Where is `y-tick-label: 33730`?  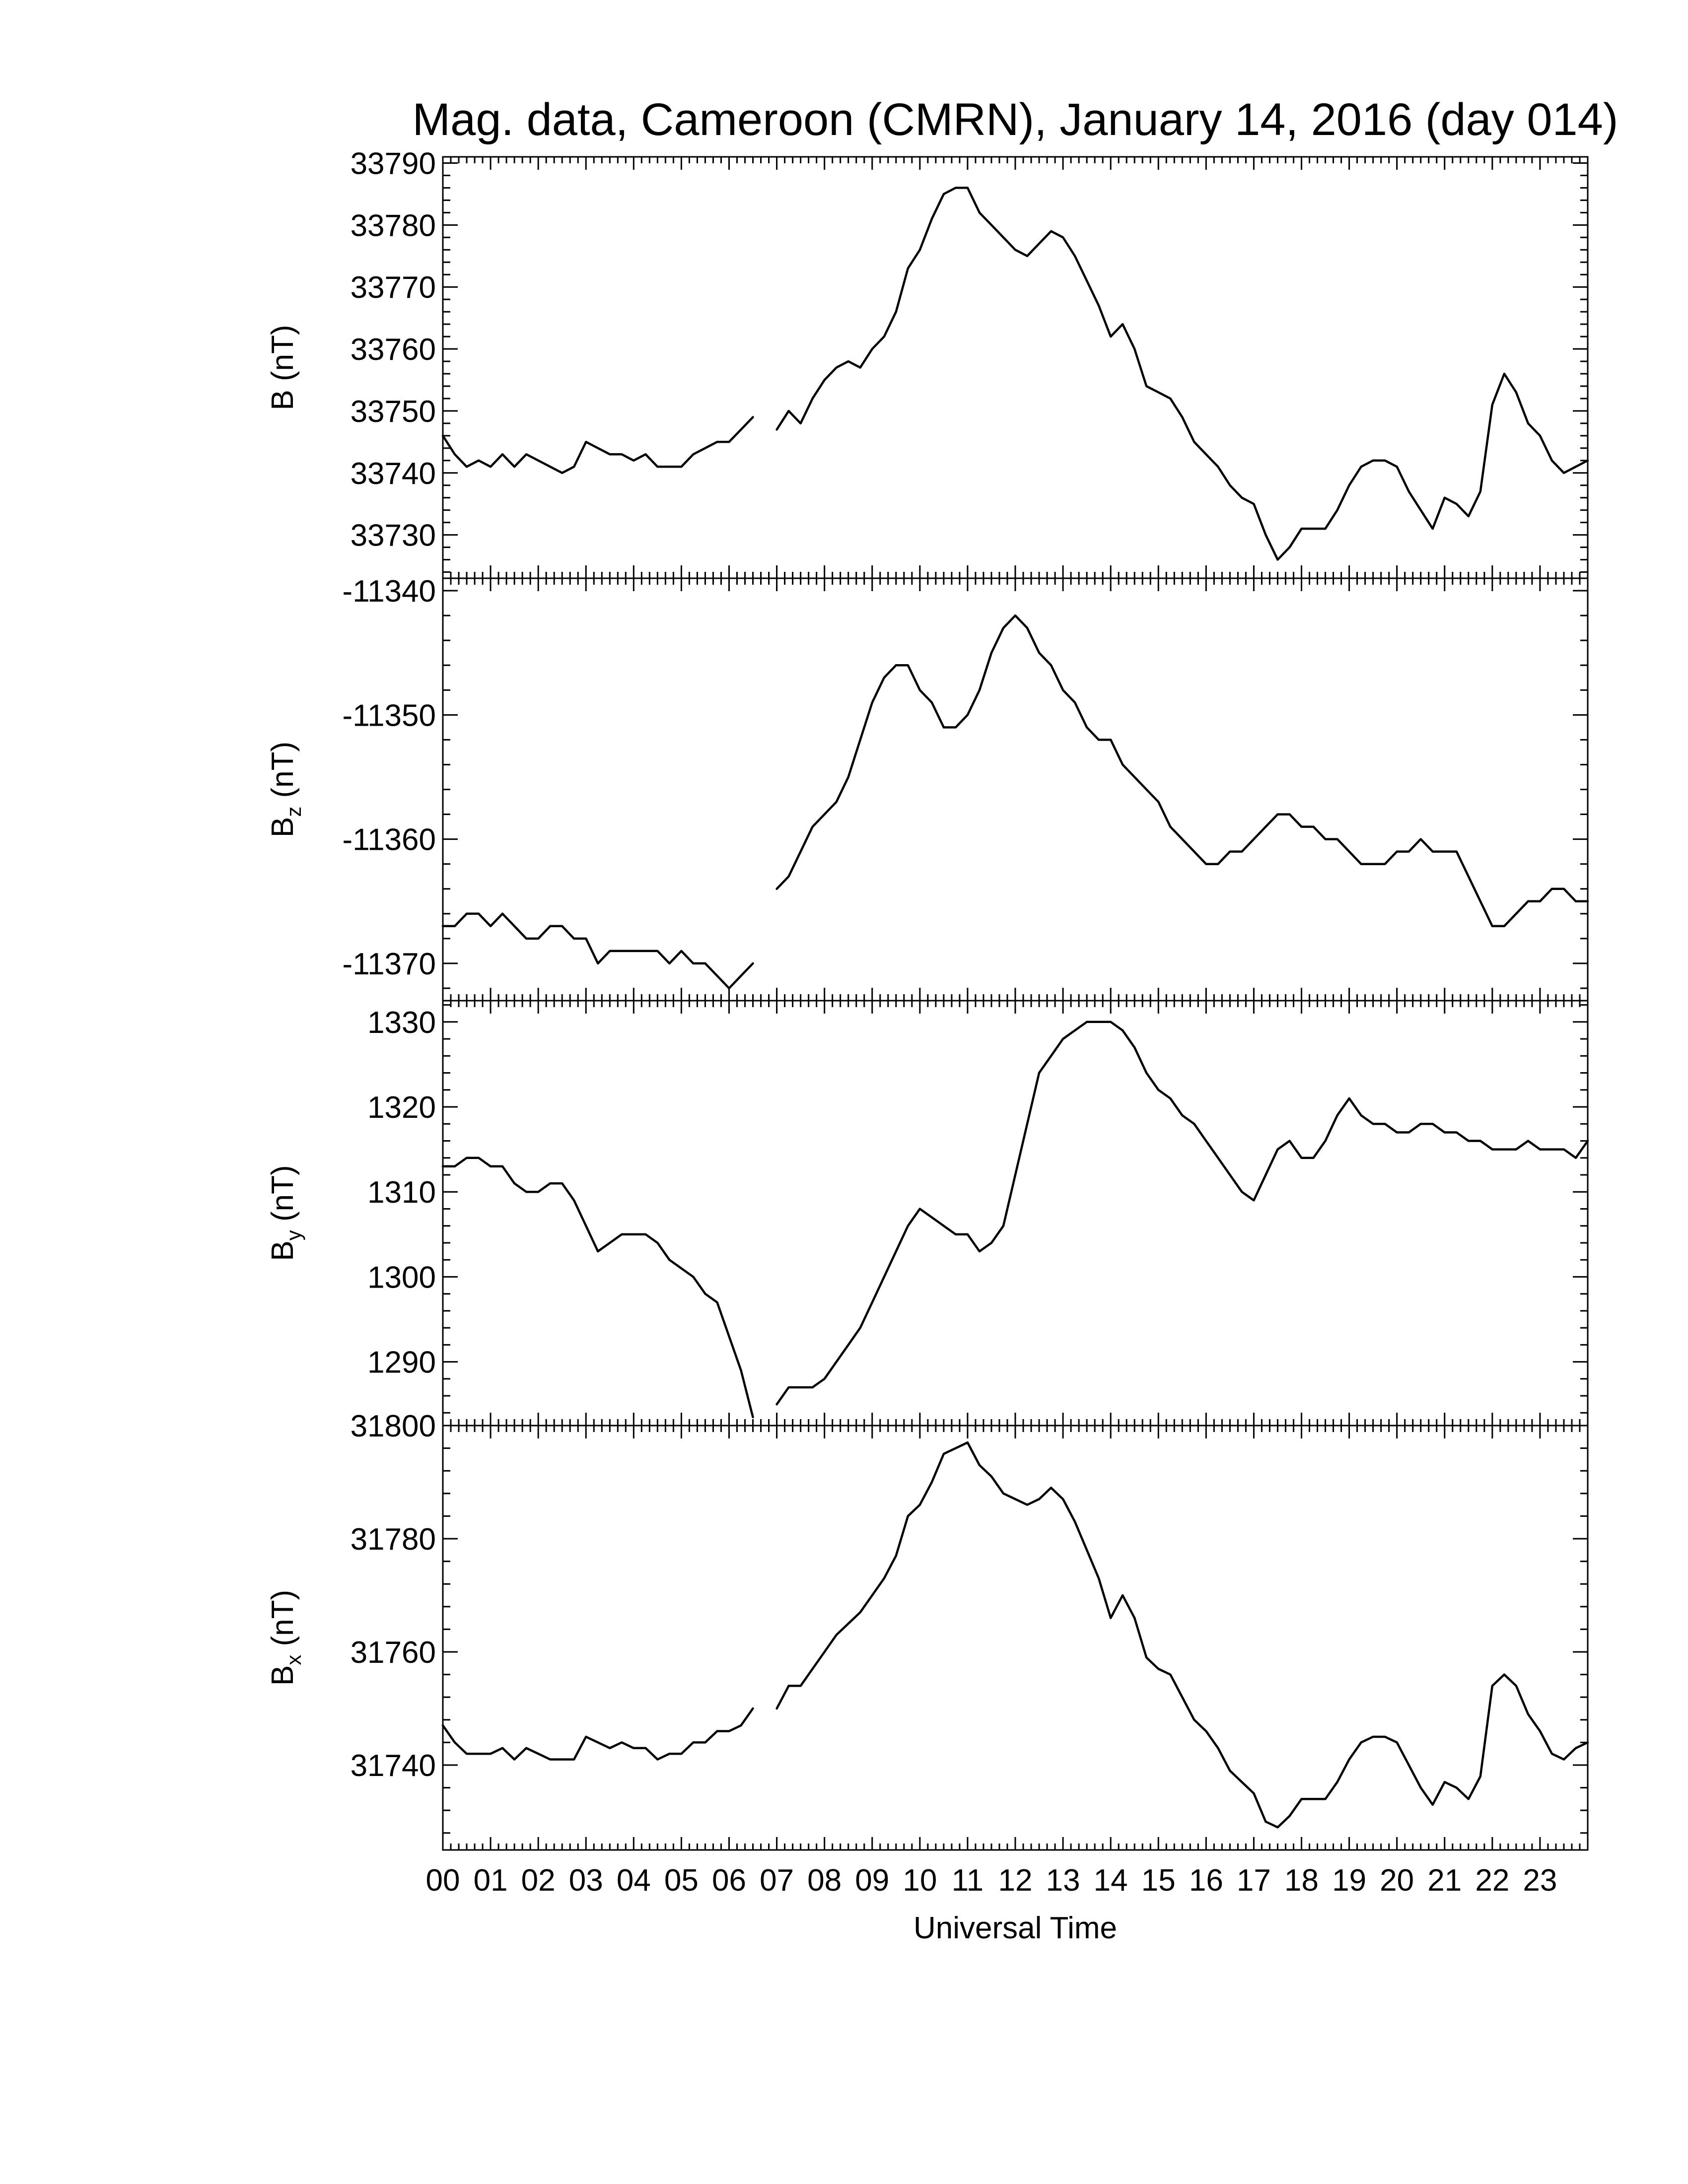 y-tick-label: 33730 is located at coordinates (393, 536).